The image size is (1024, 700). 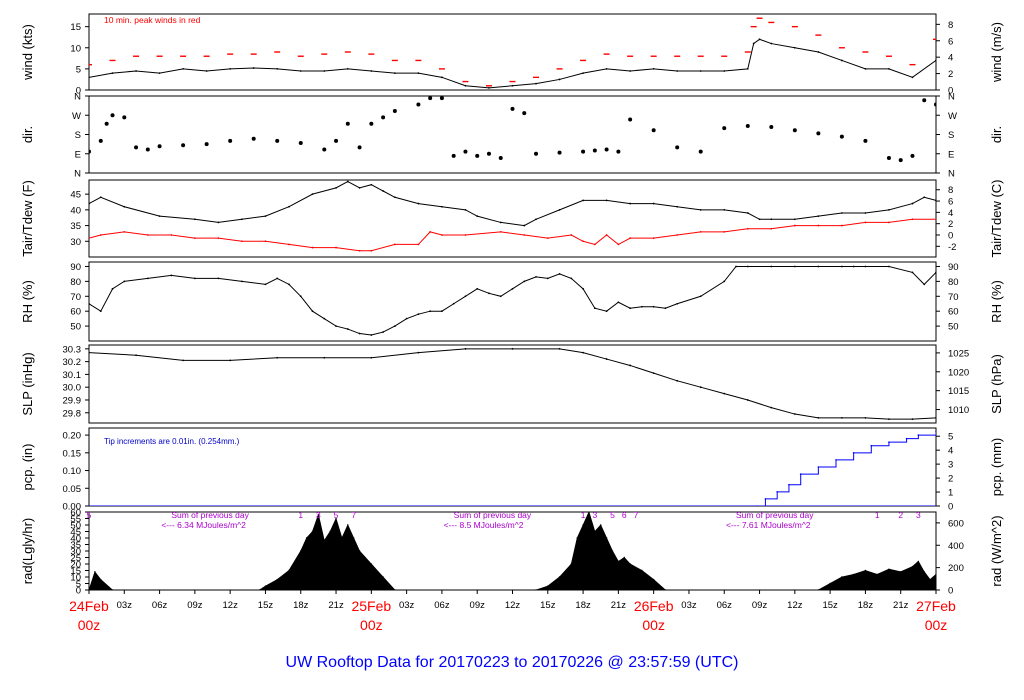 What do you see at coordinates (72, 400) in the screenshot?
I see `slp-left-tick-label: 29.9` at bounding box center [72, 400].